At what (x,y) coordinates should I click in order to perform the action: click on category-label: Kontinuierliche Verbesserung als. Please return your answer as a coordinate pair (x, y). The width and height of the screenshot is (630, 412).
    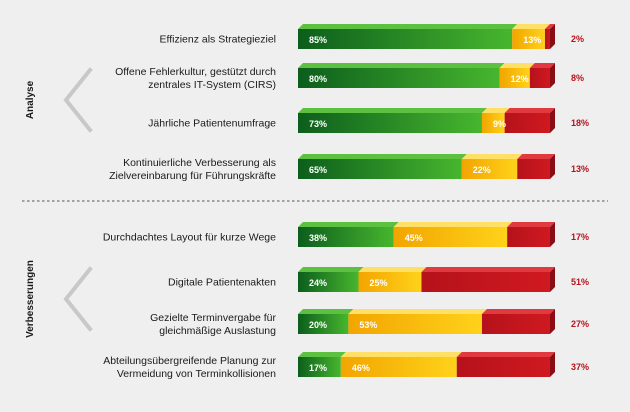
    Looking at the image, I should click on (199, 163).